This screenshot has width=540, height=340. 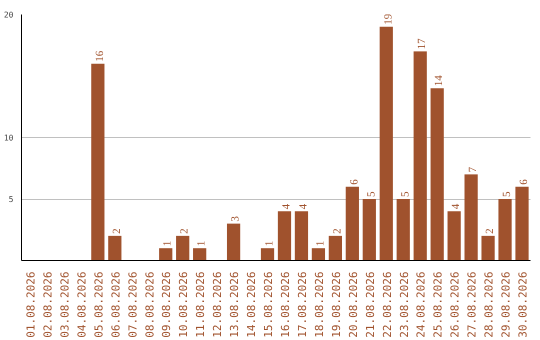 I want to click on x-tick-label: 12.08.2026, so click(x=217, y=304).